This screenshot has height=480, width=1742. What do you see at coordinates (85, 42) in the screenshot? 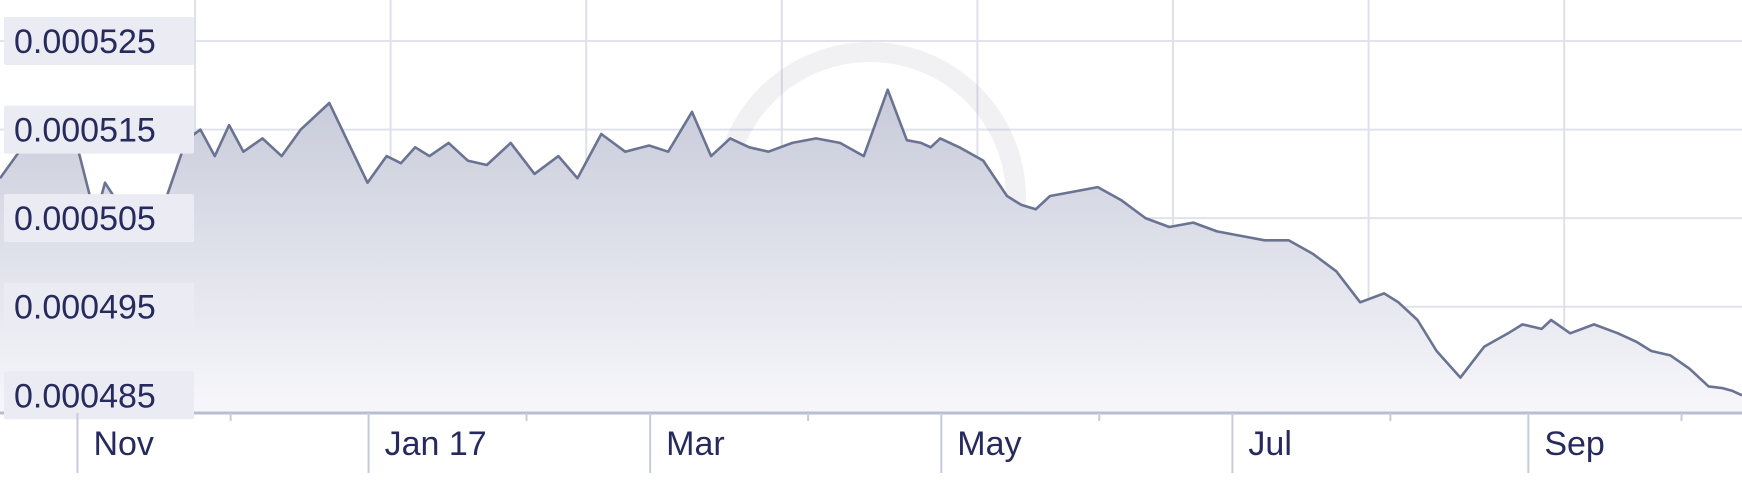
I see `y-tick-label: 0.000525` at bounding box center [85, 42].